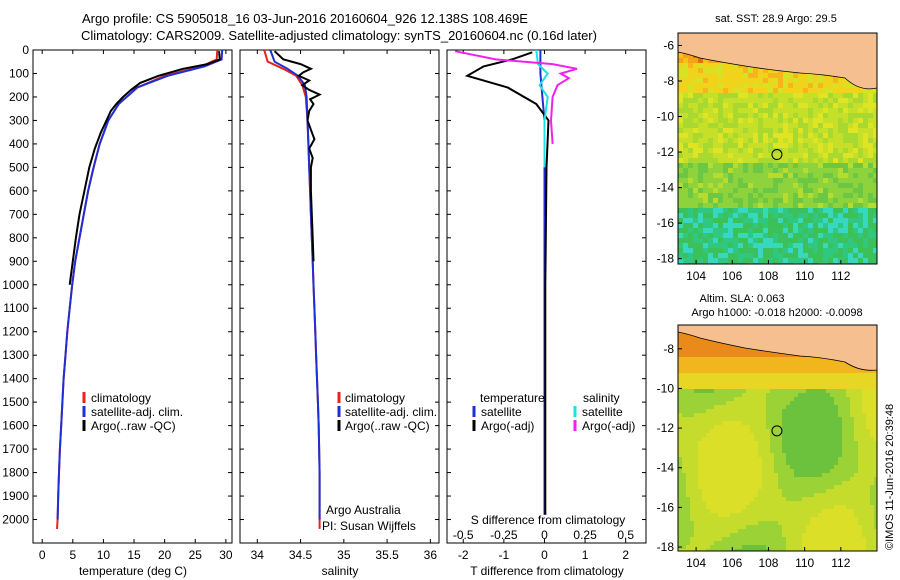  What do you see at coordinates (15, 355) in the screenshot?
I see `y-tick-label: 1300` at bounding box center [15, 355].